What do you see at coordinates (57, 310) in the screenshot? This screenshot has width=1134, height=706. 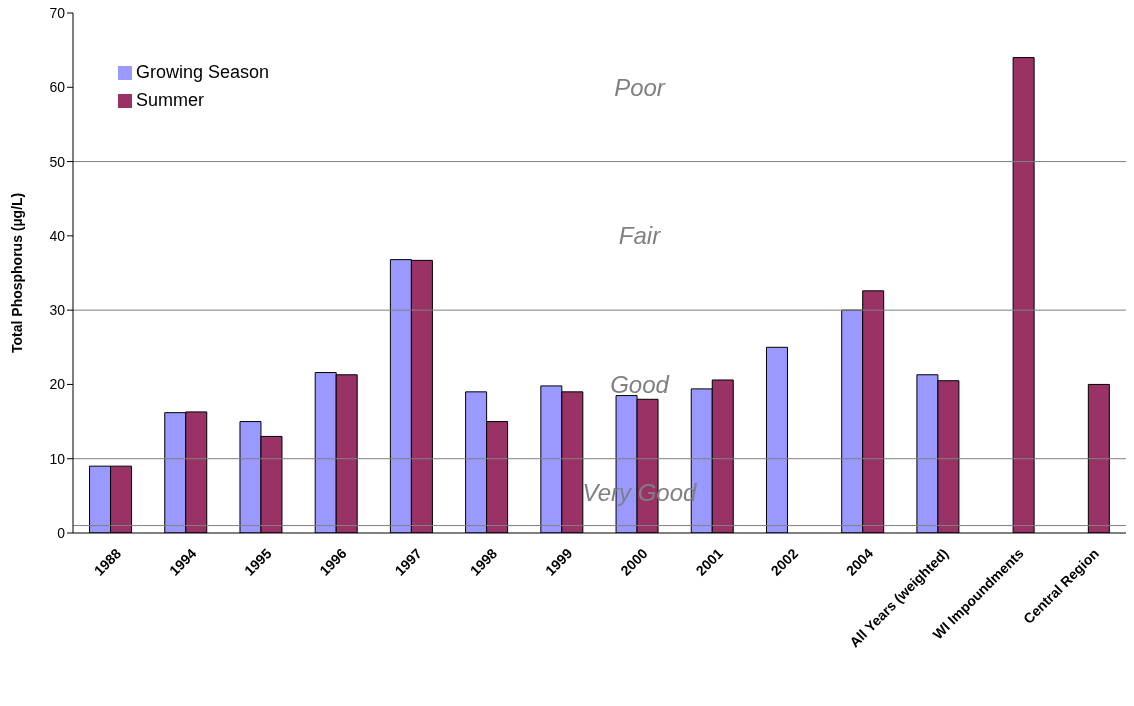 I see `y-tick-label: 30` at bounding box center [57, 310].